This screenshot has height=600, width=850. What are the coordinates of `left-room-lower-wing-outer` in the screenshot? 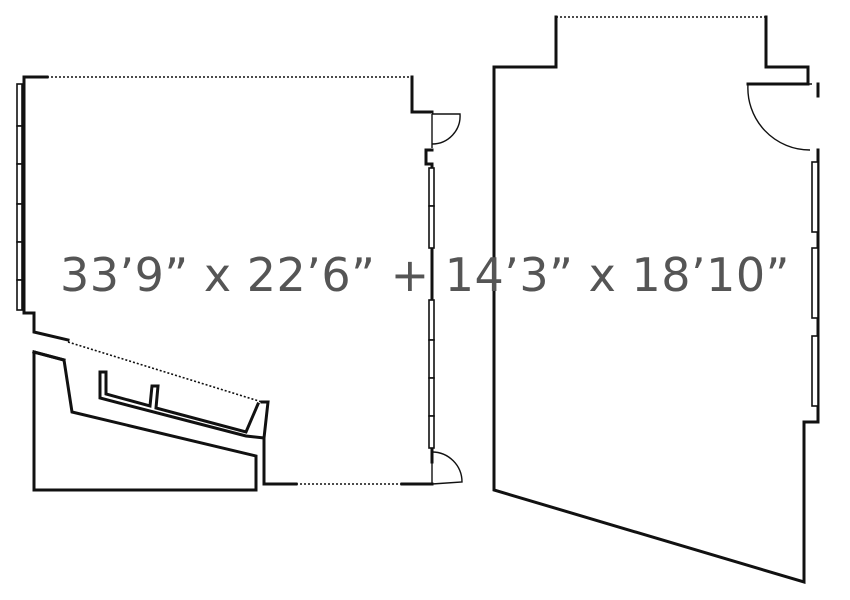 It's located at (49, 356).